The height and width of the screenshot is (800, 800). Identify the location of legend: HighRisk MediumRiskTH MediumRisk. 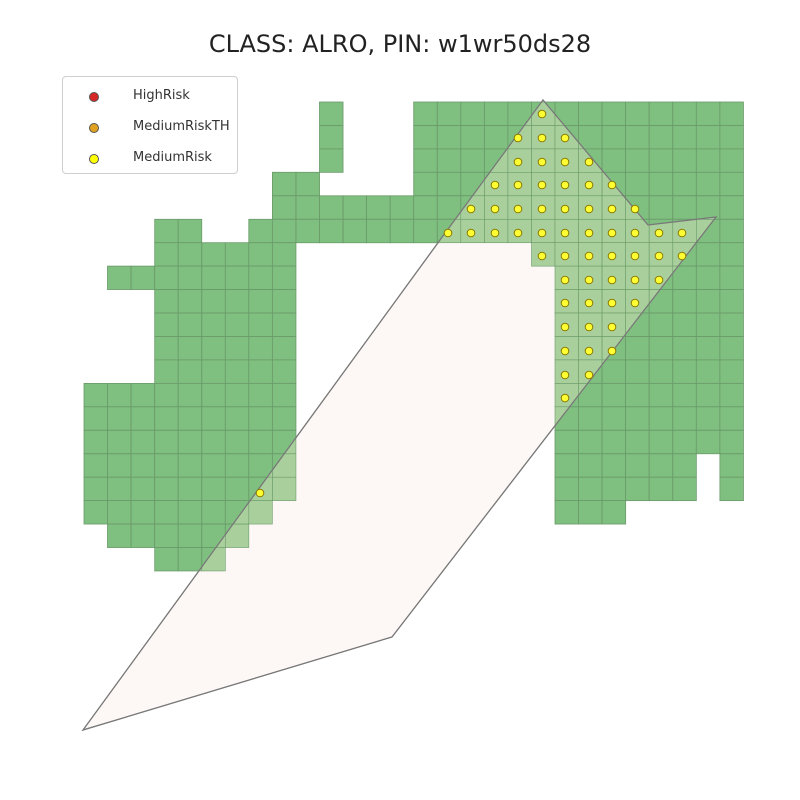
(150, 125).